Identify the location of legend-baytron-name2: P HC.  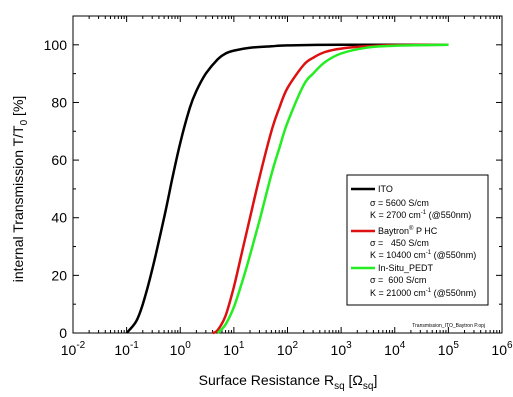
(425, 231).